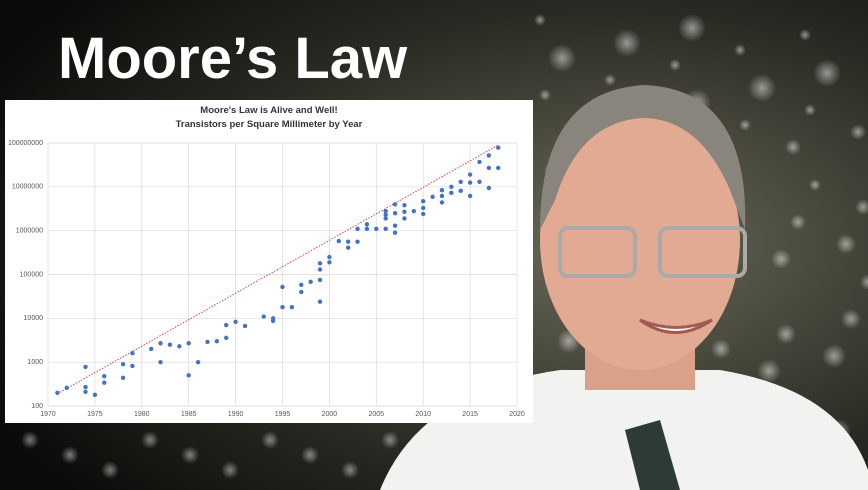 This screenshot has width=868, height=490. I want to click on x-tick-label: 1975, so click(95, 414).